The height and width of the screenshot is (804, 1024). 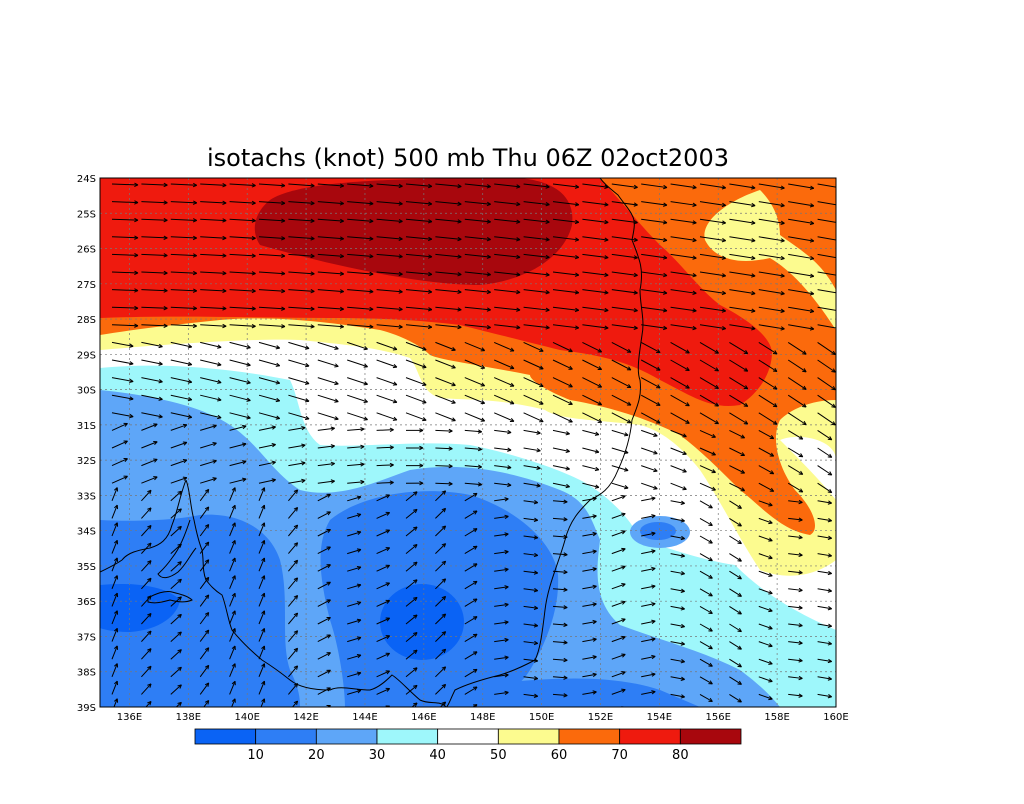 What do you see at coordinates (86, 355) in the screenshot?
I see `y-tick-label: 29S` at bounding box center [86, 355].